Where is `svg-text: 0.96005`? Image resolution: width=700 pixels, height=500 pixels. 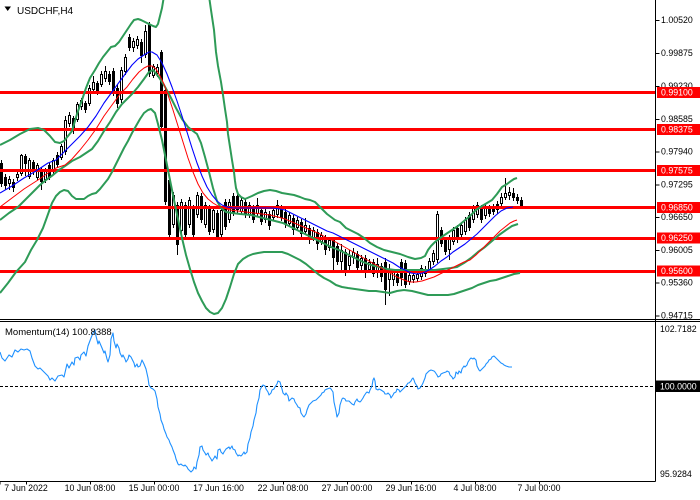
svg-text: 0.96005 is located at coordinates (677, 250).